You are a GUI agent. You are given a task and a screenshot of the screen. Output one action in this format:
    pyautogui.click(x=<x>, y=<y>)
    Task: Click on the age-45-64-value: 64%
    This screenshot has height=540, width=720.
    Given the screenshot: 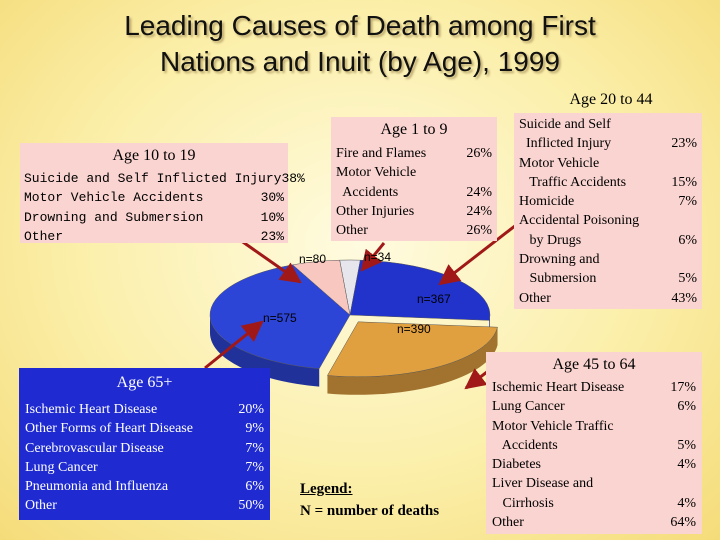 What is the action you would take?
    pyautogui.click(x=683, y=523)
    